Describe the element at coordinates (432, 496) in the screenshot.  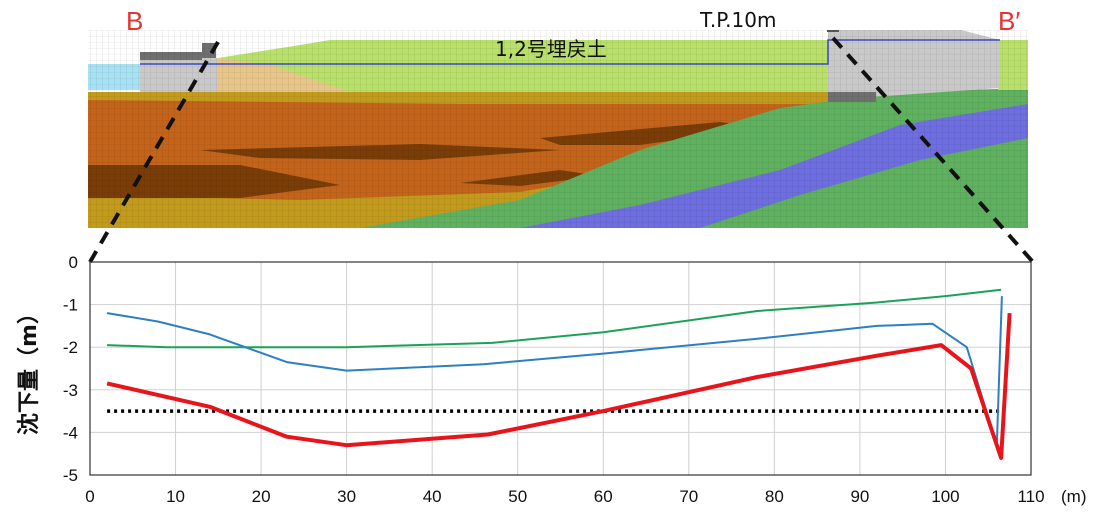
I see `x-tick-label: 40` at that location.